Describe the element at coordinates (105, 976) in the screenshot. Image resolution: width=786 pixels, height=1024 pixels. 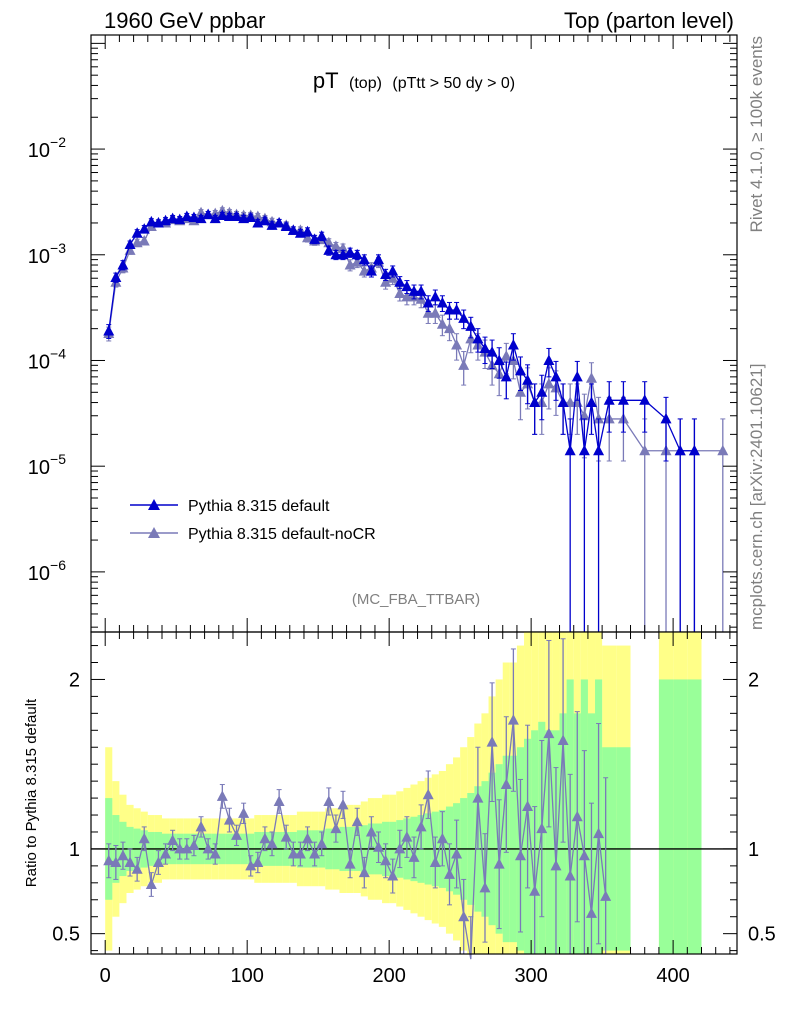
I see `x-tick-label: 0` at that location.